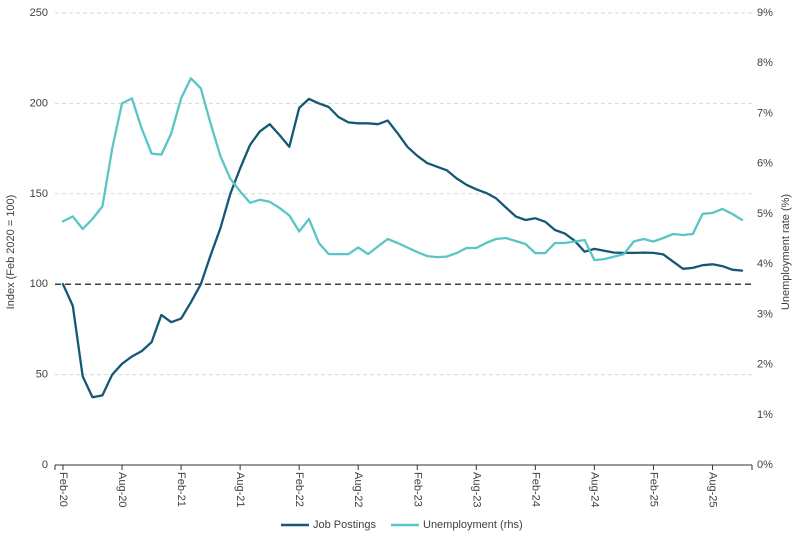 This screenshot has height=542, width=802. I want to click on x-tick-label: Aug-22, so click(358, 489).